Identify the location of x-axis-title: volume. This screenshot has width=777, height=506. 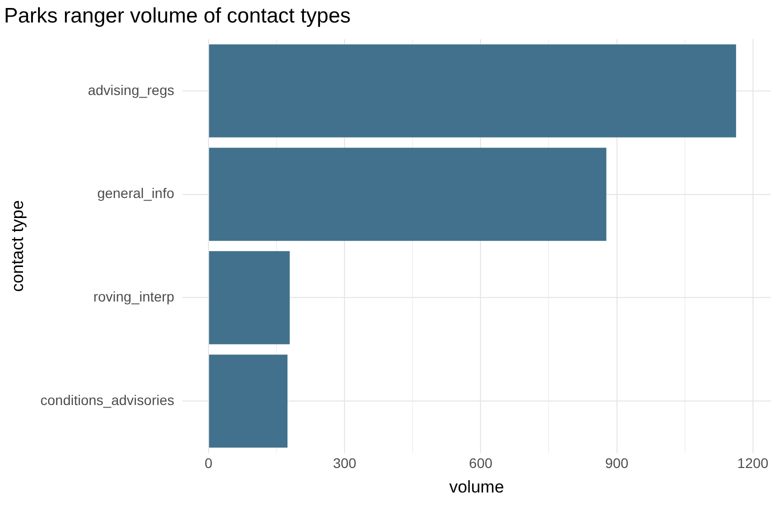
(476, 486).